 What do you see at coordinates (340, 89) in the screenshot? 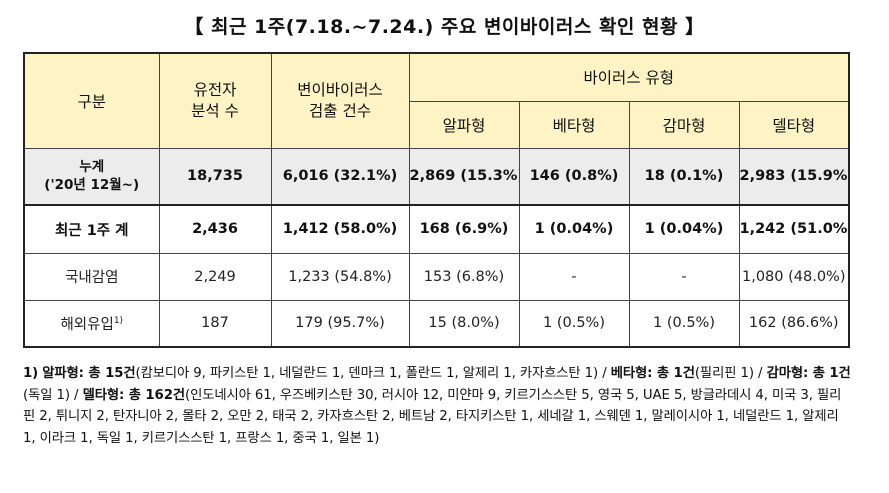
I see `header-variant-line1: 변이바이러스` at bounding box center [340, 89].